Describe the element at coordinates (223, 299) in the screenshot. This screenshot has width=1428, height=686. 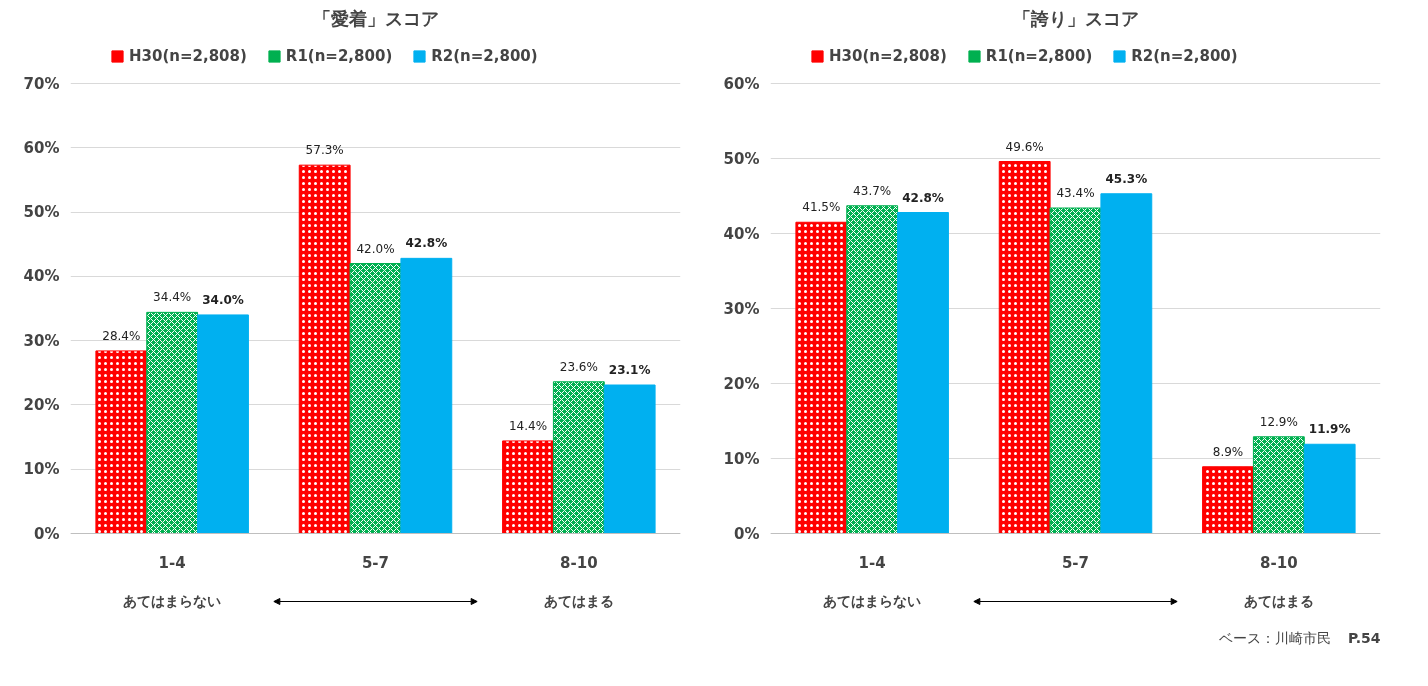
I see `data-label: 34.0%` at that location.